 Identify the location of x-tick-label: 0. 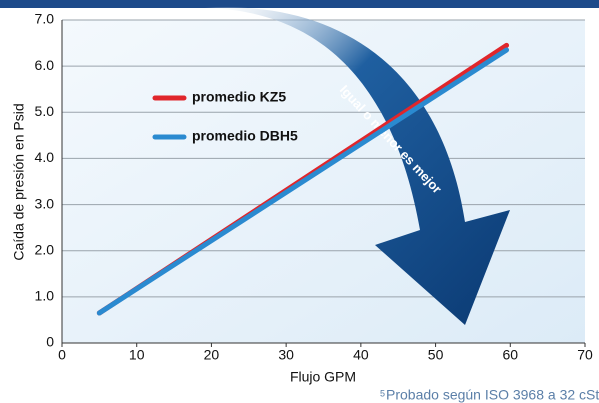
(62, 355).